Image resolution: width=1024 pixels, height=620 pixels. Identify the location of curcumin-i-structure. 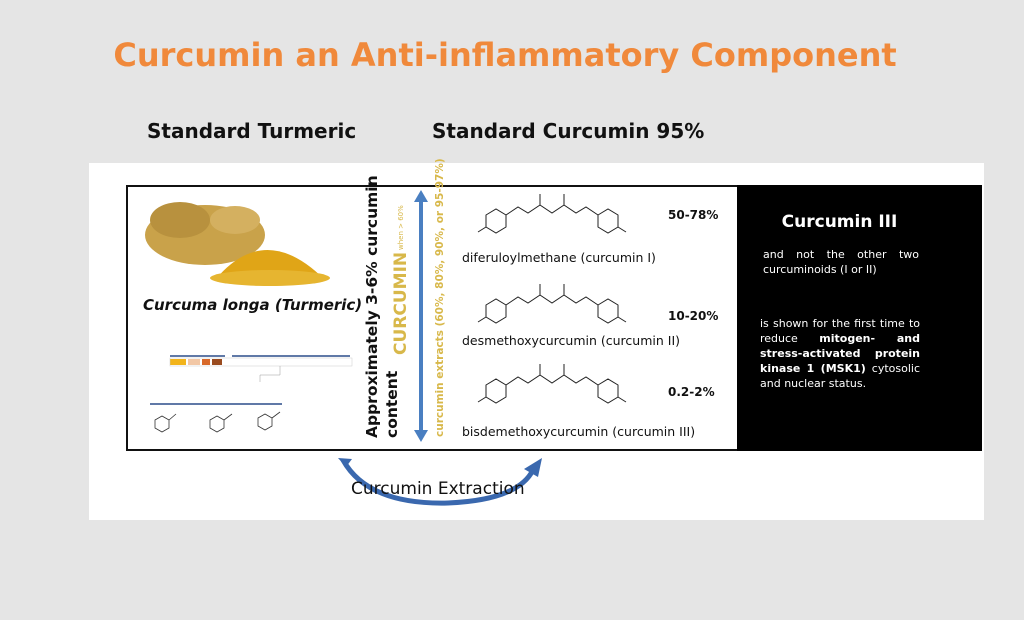
(552, 214).